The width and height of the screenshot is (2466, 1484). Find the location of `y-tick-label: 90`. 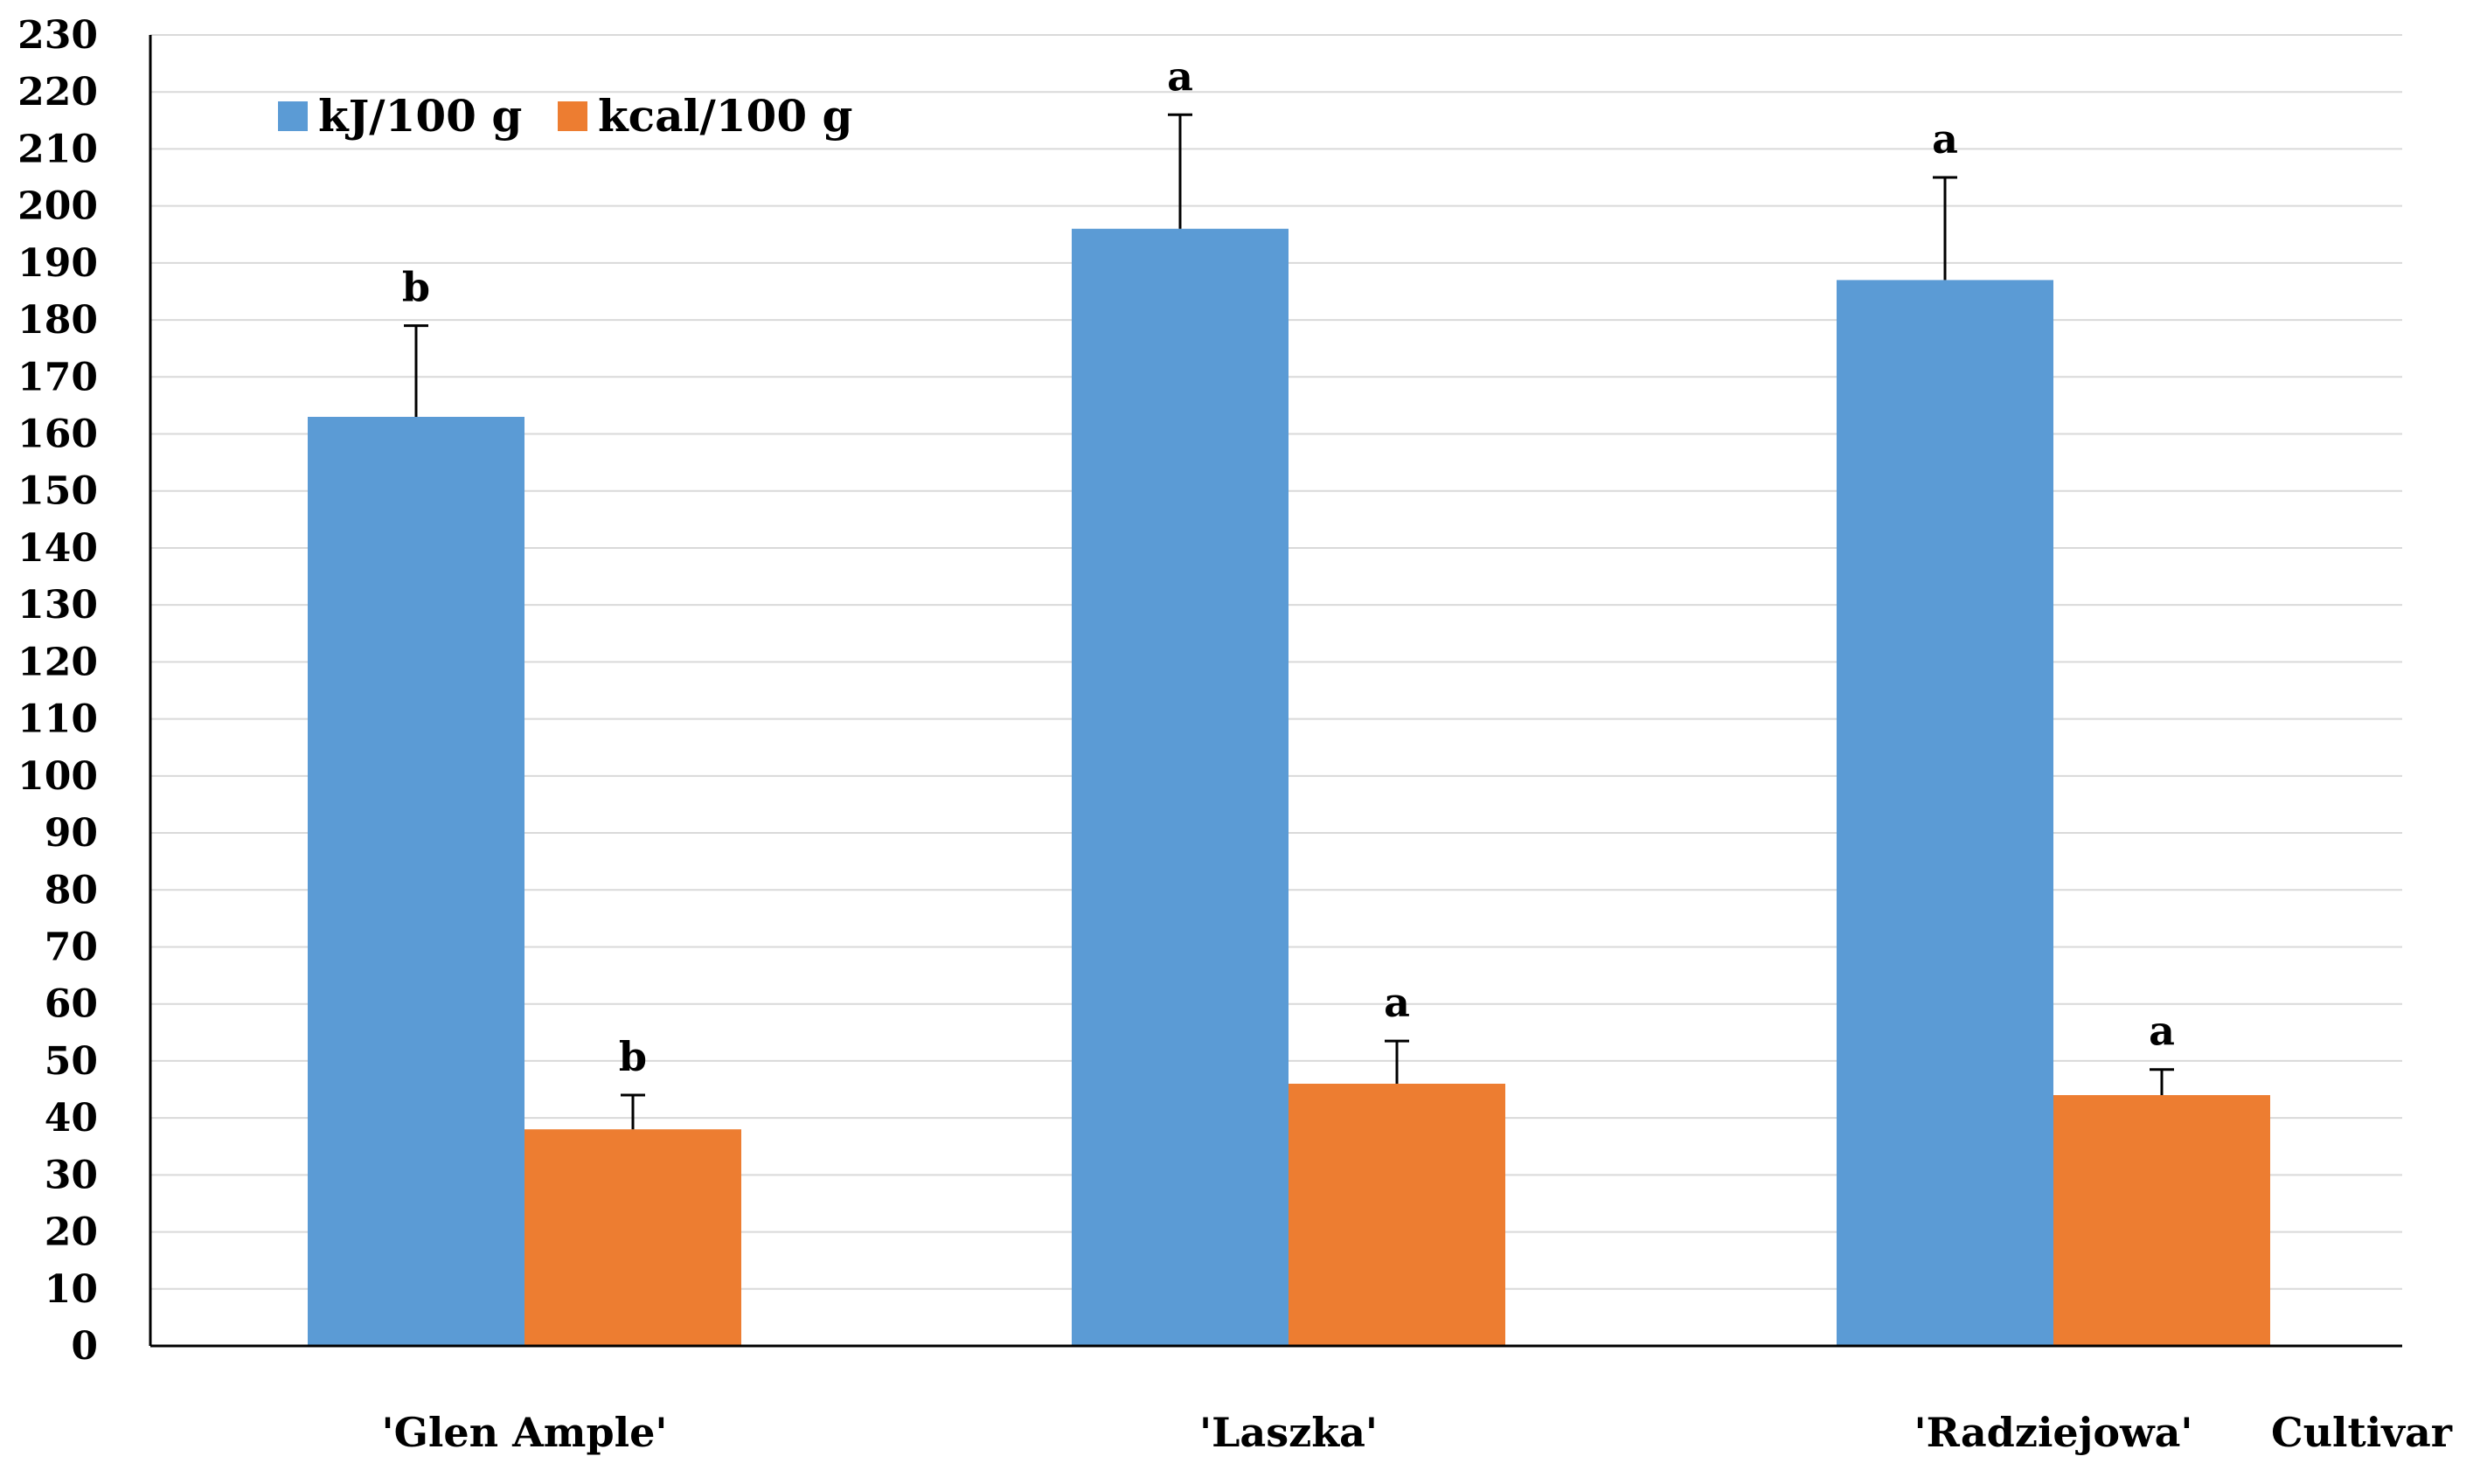

y-tick-label: 90 is located at coordinates (71, 833).